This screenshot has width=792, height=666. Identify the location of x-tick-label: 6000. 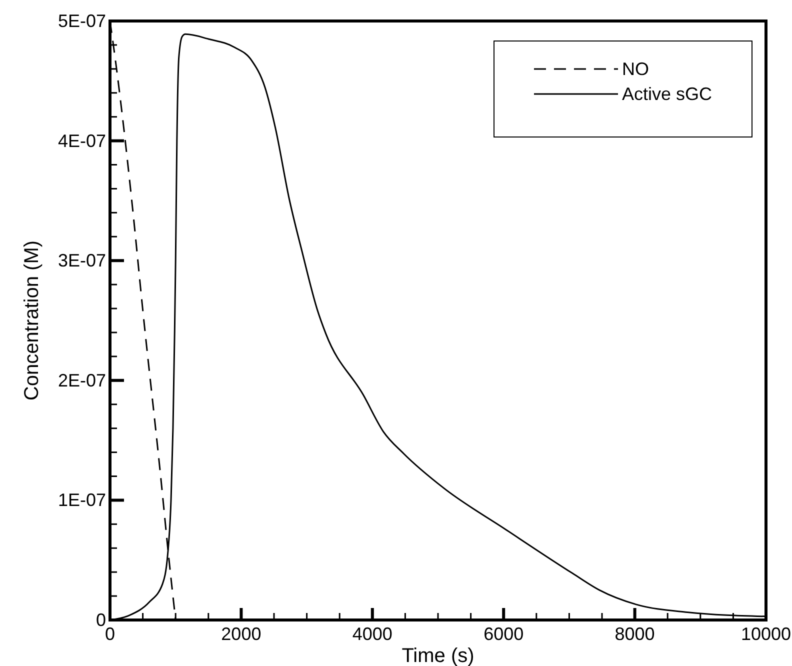
(504, 634).